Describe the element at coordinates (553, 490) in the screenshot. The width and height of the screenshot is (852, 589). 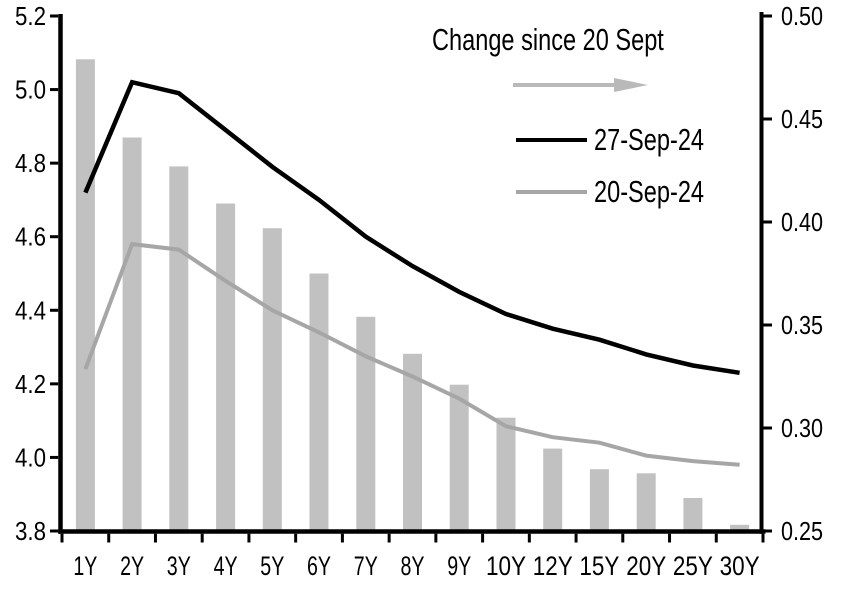
I see `bar-12Y` at that location.